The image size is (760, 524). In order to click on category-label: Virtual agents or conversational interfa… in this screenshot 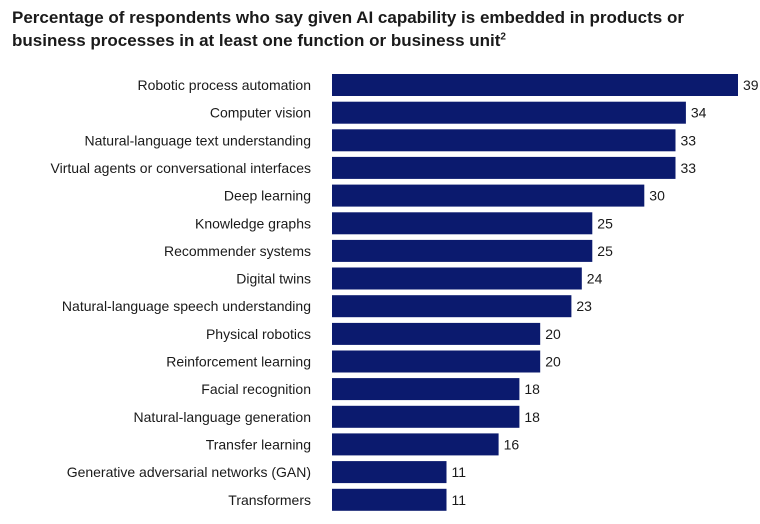, I will do `click(181, 168)`.